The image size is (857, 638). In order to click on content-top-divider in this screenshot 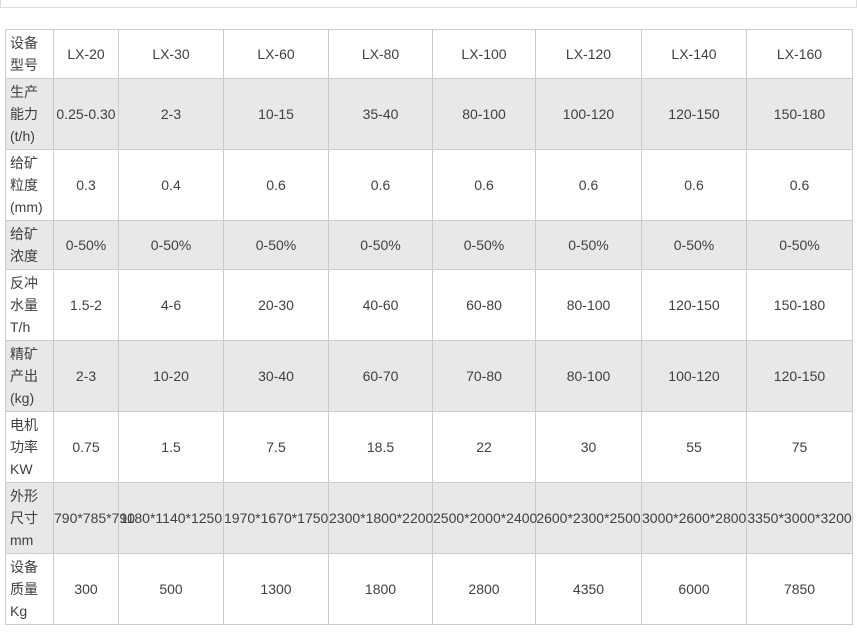, I will do `click(428, 4)`.